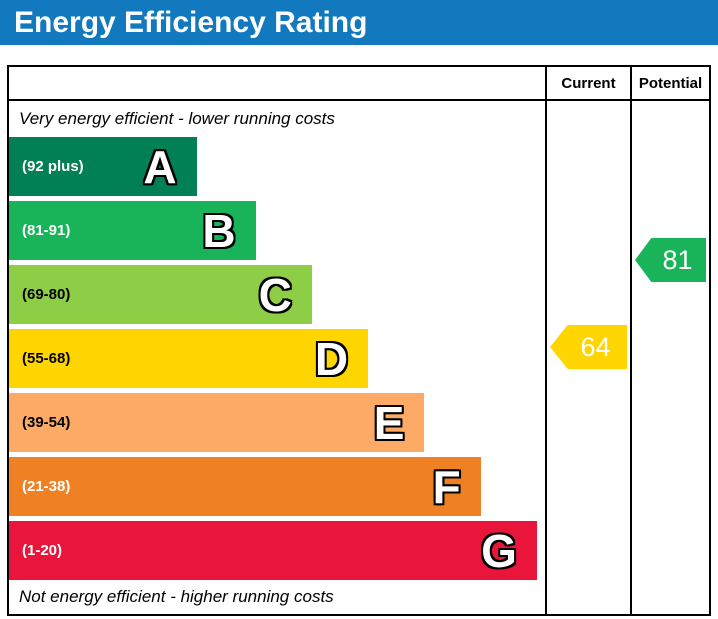  I want to click on band-row-g: (1-20) G, so click(277, 550).